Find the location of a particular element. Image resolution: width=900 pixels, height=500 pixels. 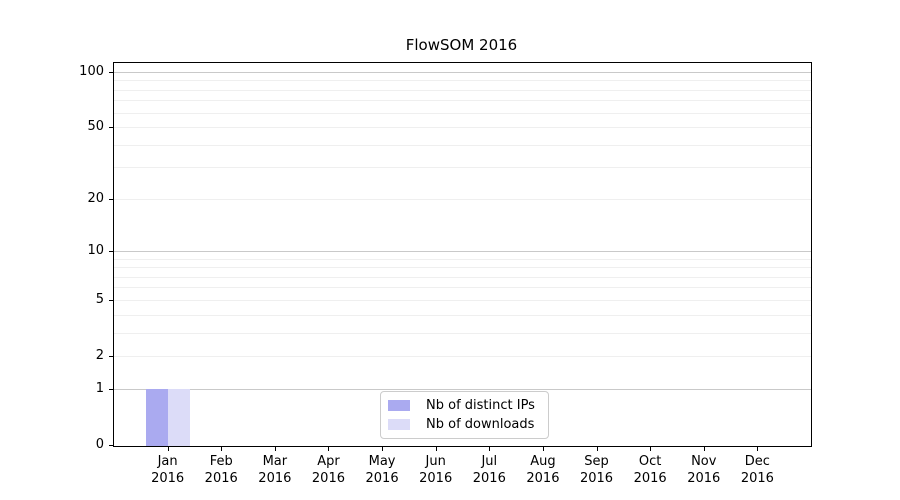

x-tick-label-jun: Jun 2016 is located at coordinates (436, 470).